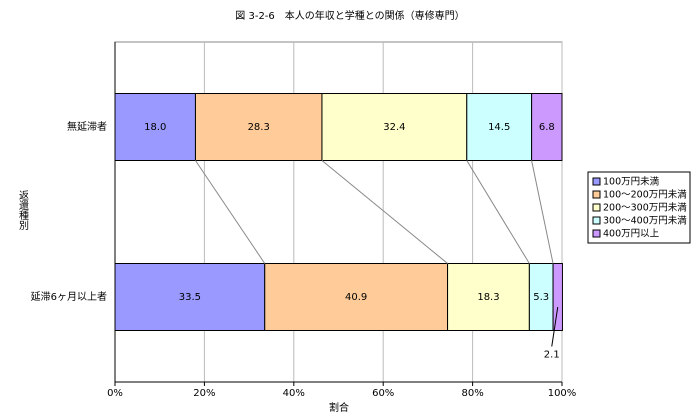 The image size is (700, 420). I want to click on y-tick-label: 無延滞者, so click(87, 126).